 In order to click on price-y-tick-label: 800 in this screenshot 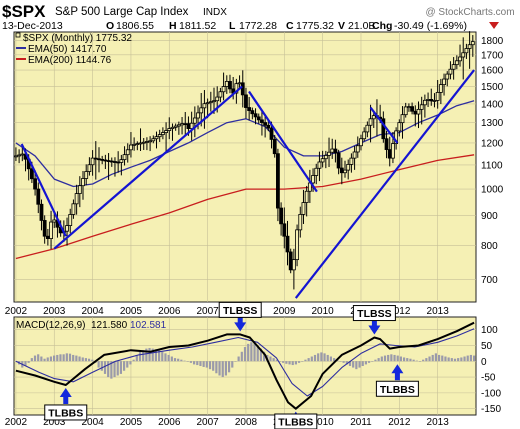, I will do `click(489, 246)`.